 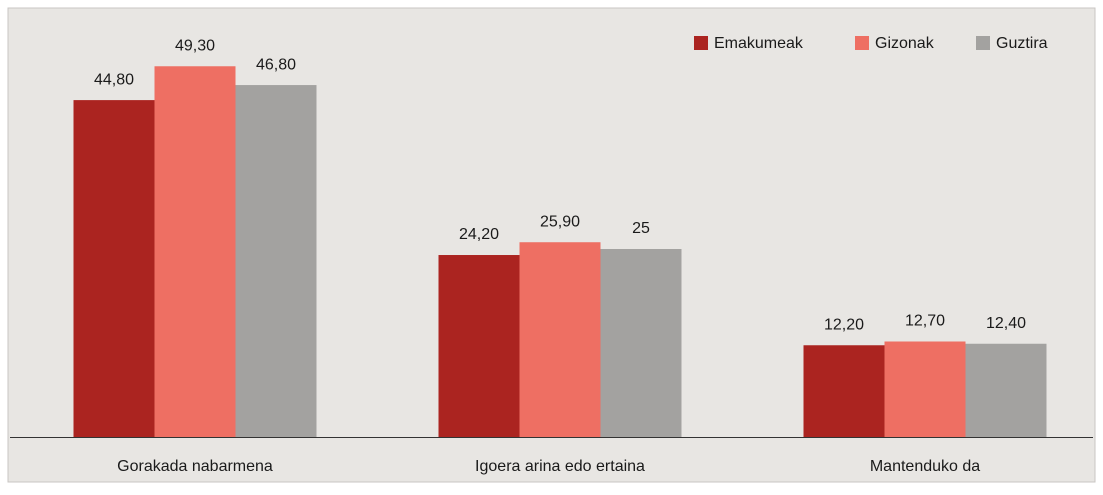 I want to click on x-tick-label: Mantenduko da, so click(x=925, y=466).